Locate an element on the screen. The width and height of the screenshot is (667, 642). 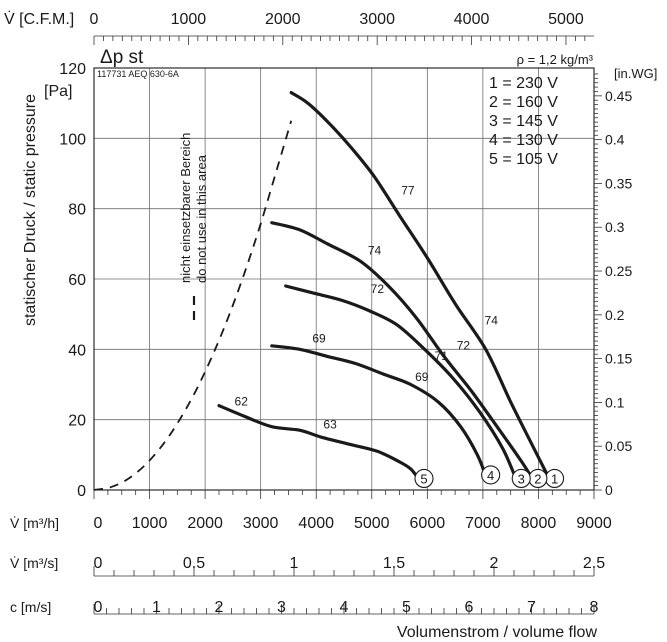
legend-entry: 4 = 130 V is located at coordinates (523, 140).